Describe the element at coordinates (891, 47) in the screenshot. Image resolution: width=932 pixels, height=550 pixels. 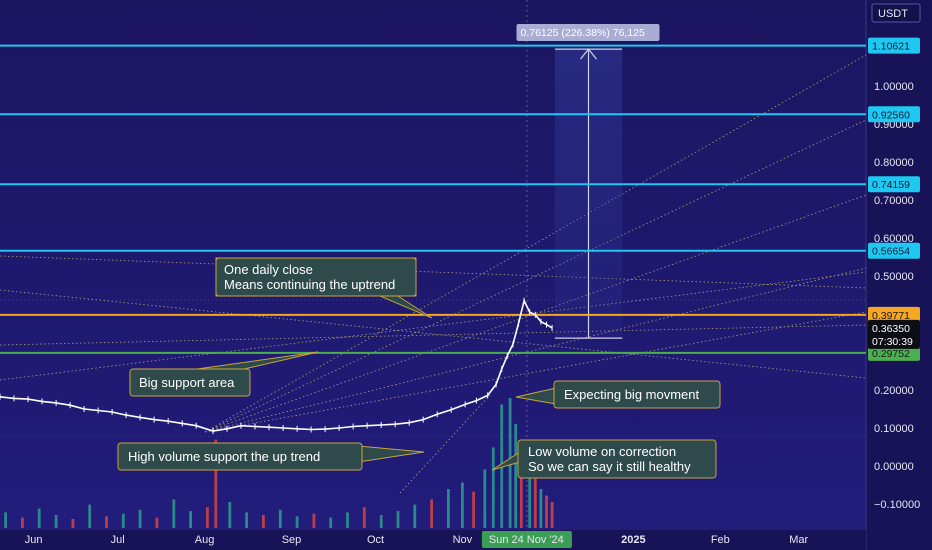
I see `price-level-tag-label: 1.10621` at that location.